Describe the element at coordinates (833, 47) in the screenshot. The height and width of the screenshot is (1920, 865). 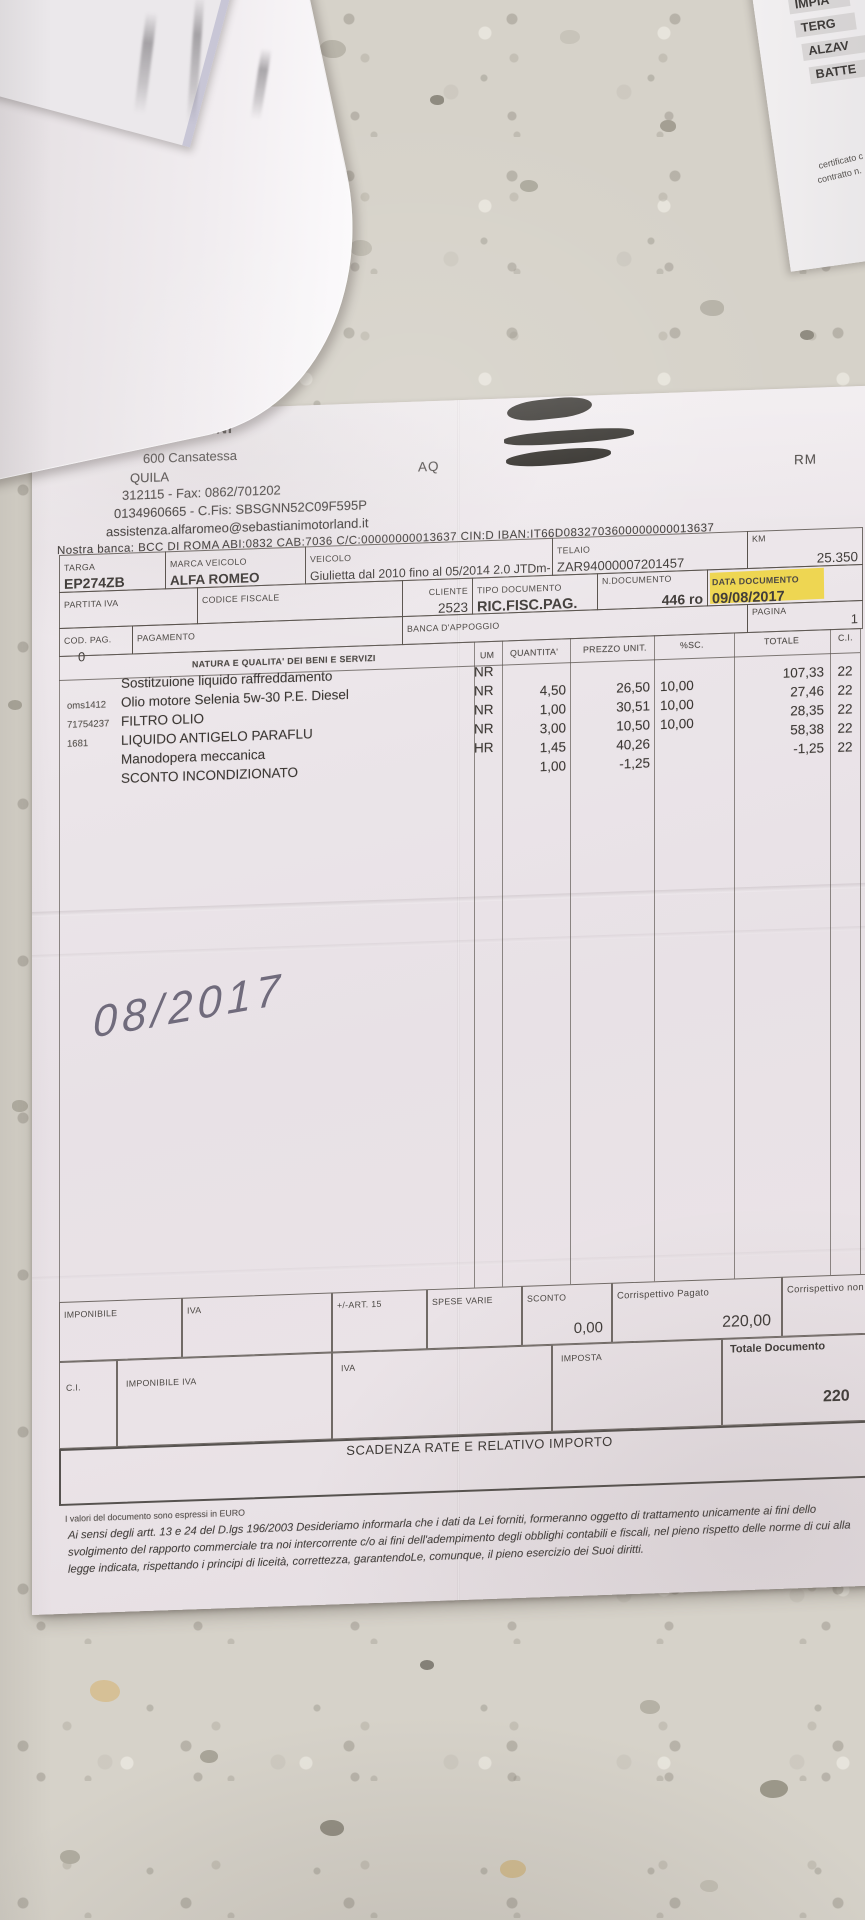
I see `checklist-item: ALZAV` at that location.